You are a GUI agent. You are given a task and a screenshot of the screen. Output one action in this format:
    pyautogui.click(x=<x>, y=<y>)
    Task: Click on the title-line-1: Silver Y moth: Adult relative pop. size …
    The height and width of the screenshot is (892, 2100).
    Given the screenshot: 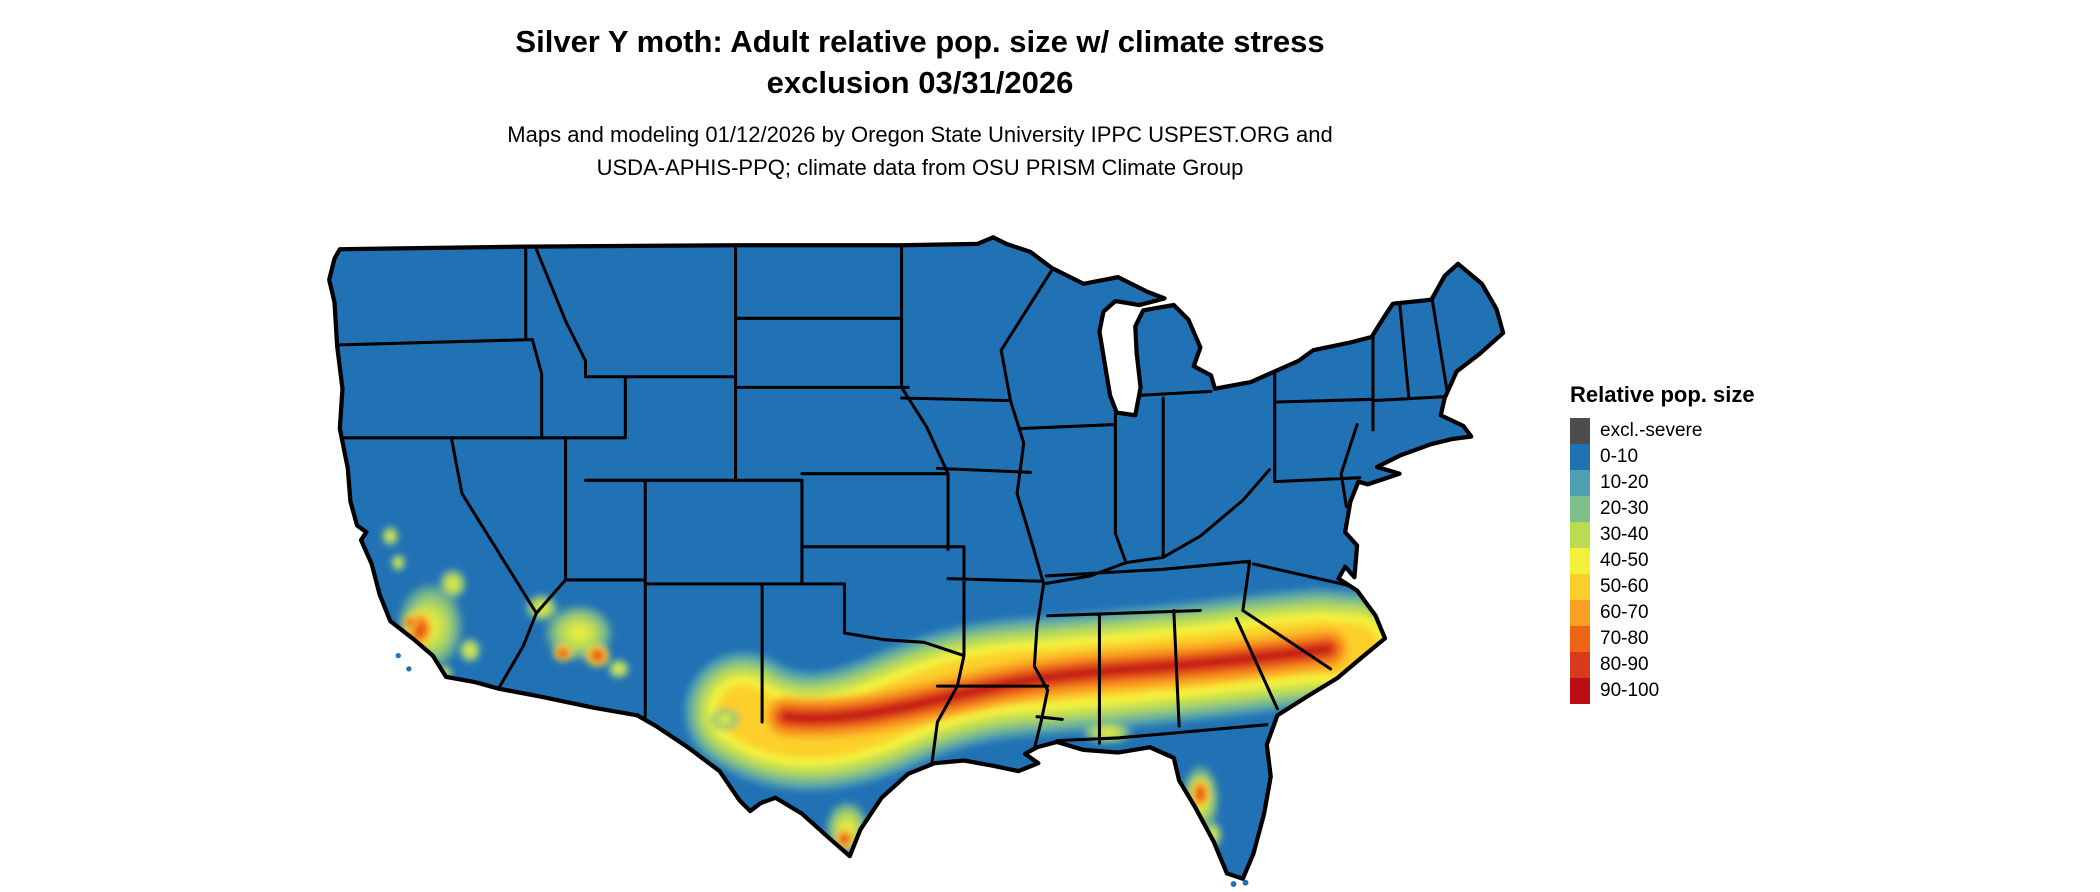 What is the action you would take?
    pyautogui.click(x=920, y=41)
    